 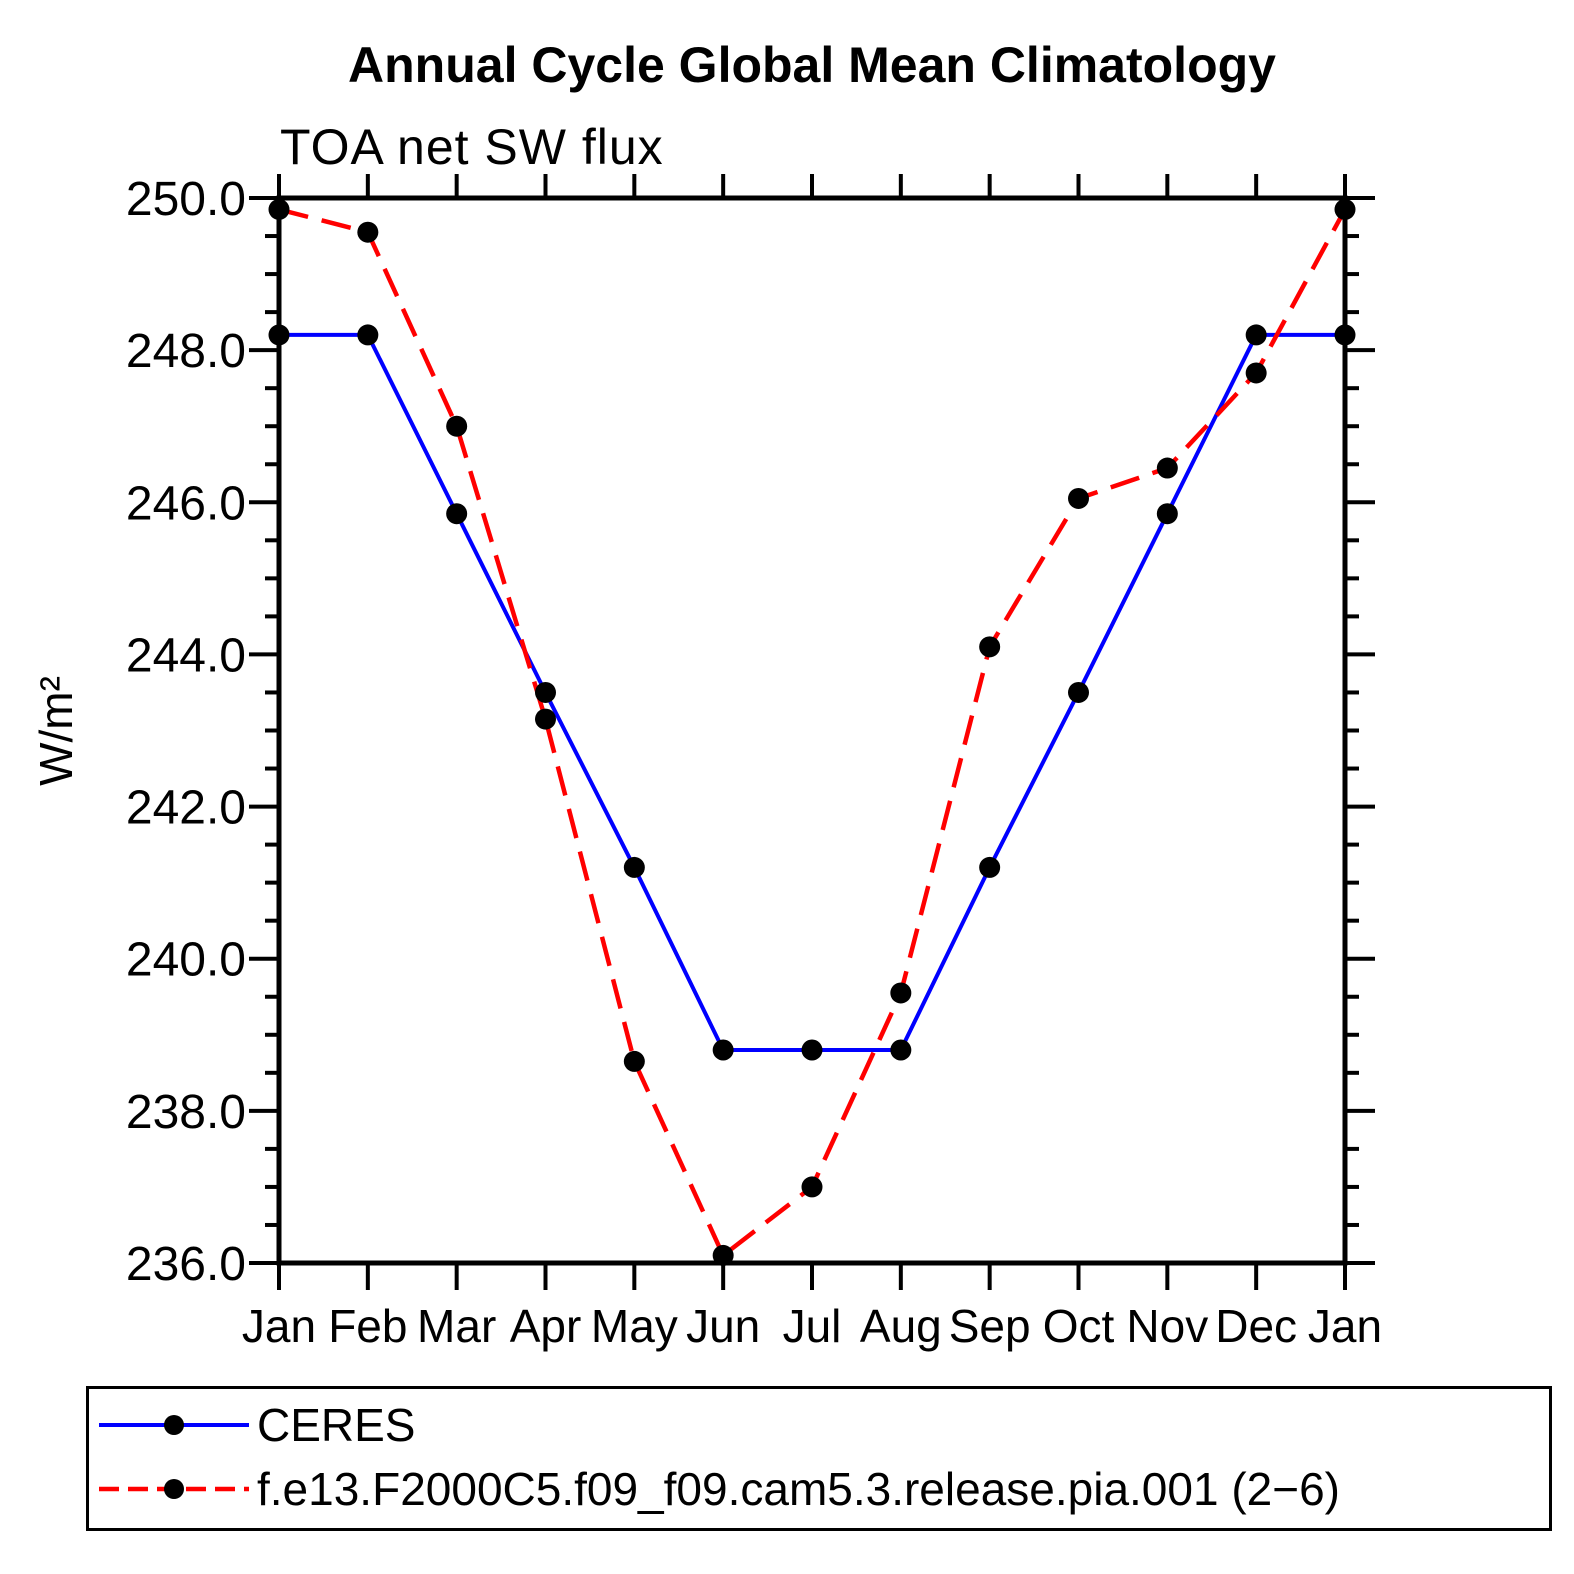 I want to click on y-tick-label: 240.0, so click(x=186, y=960).